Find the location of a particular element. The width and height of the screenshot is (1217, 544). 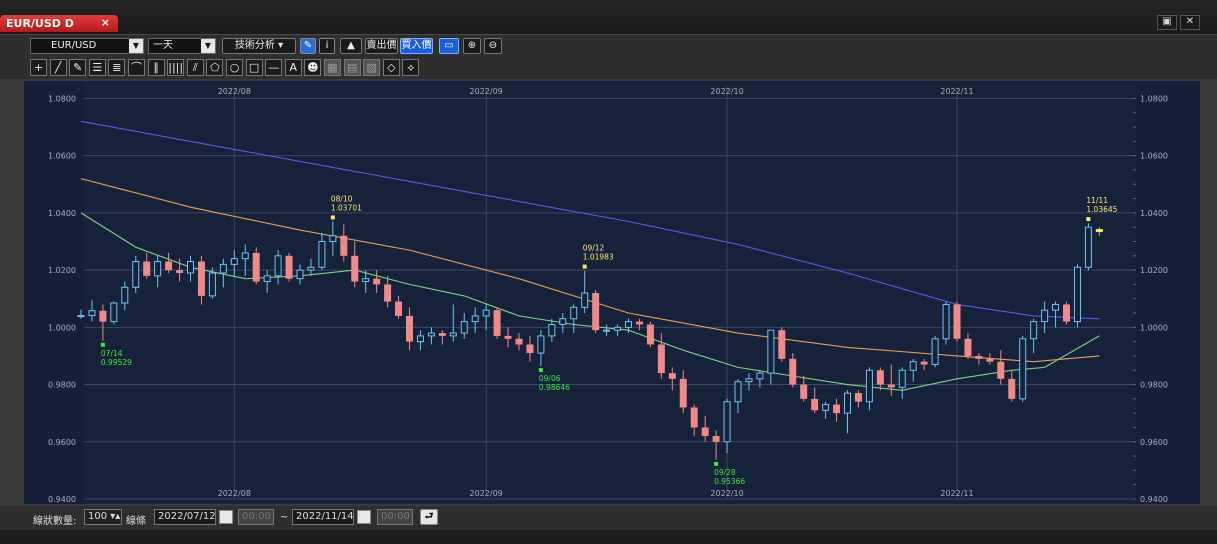

drawing-tool-9: ⬠ is located at coordinates (215, 67).